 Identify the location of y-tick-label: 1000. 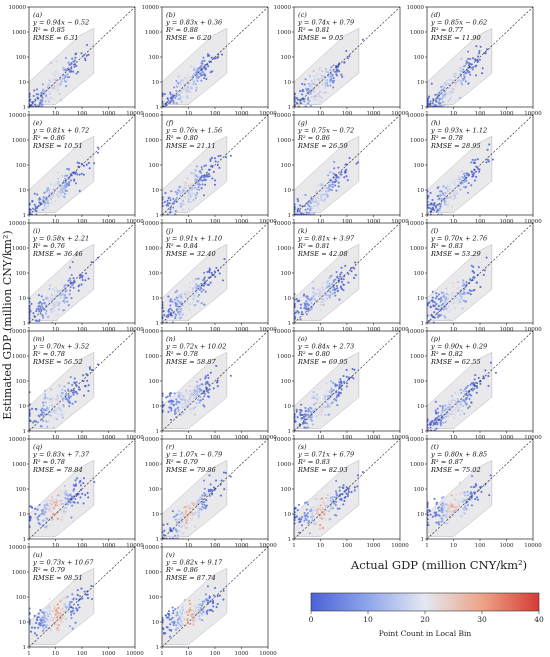
(19, 357).